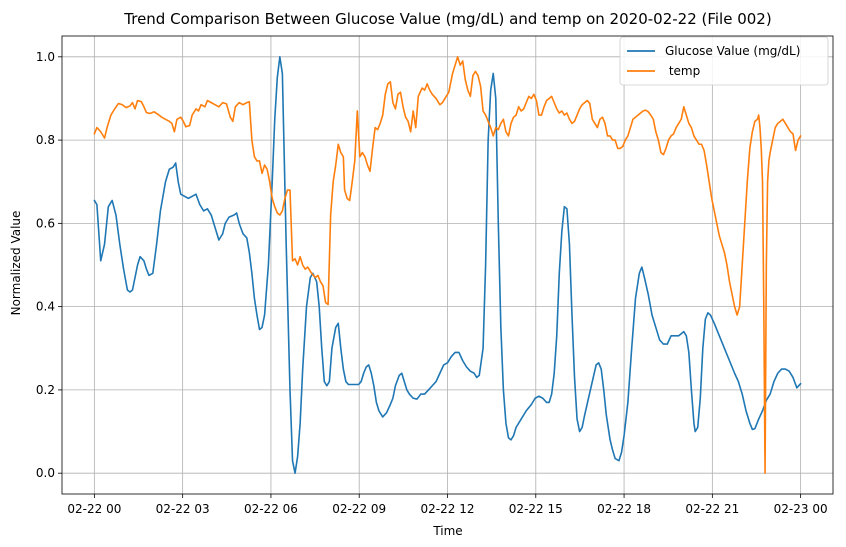 The width and height of the screenshot is (846, 547). I want to click on y-tick-label: 0.6, so click(45, 223).